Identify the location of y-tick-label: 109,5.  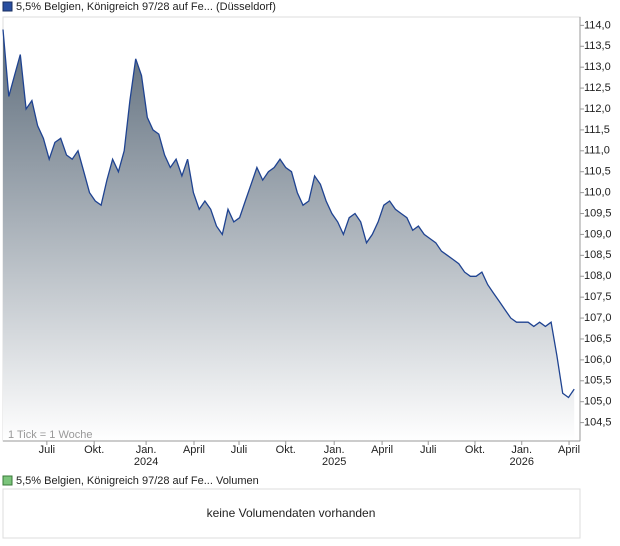
(598, 213).